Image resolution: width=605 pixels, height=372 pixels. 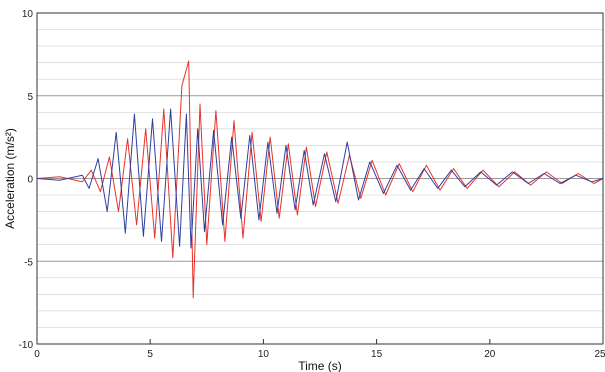 What do you see at coordinates (377, 354) in the screenshot?
I see `x-tick-label: 15` at bounding box center [377, 354].